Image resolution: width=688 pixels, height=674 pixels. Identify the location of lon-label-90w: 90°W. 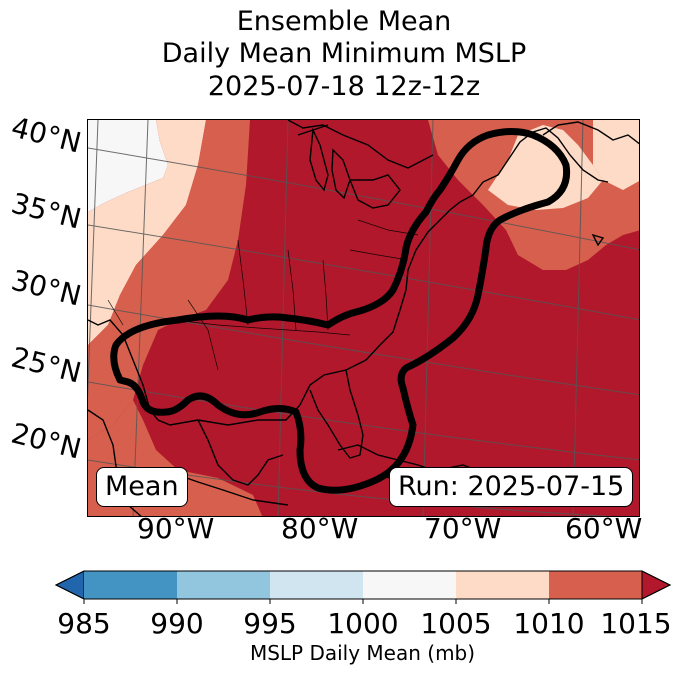
(176, 528).